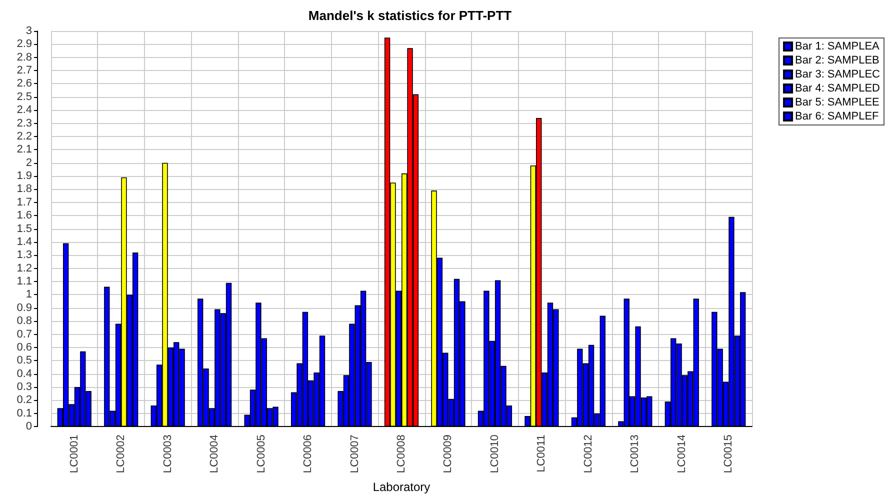 The image size is (886, 498). I want to click on y-tick-label: 2.1, so click(24, 150).